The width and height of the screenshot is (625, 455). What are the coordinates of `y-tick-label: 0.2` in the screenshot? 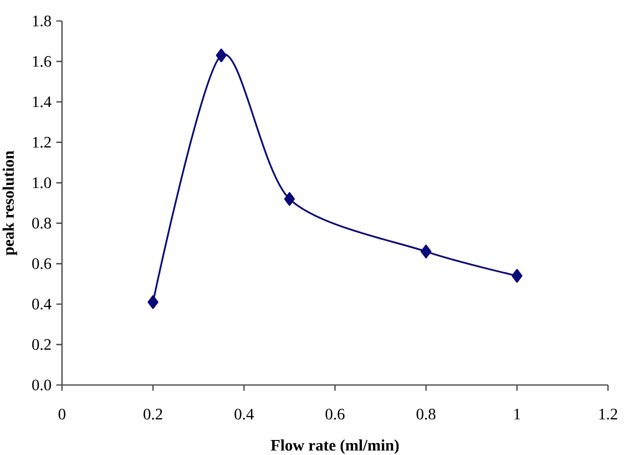 It's located at (41, 344).